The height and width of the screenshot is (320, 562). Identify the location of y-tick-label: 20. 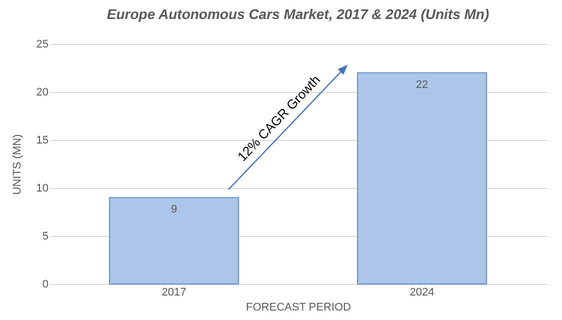
(42, 92).